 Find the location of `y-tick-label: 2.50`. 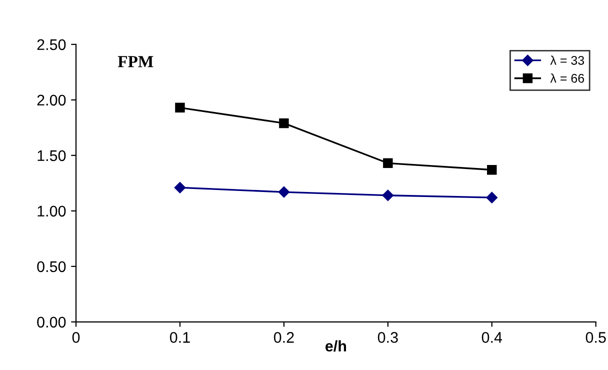

y-tick-label: 2.50 is located at coordinates (51, 44).